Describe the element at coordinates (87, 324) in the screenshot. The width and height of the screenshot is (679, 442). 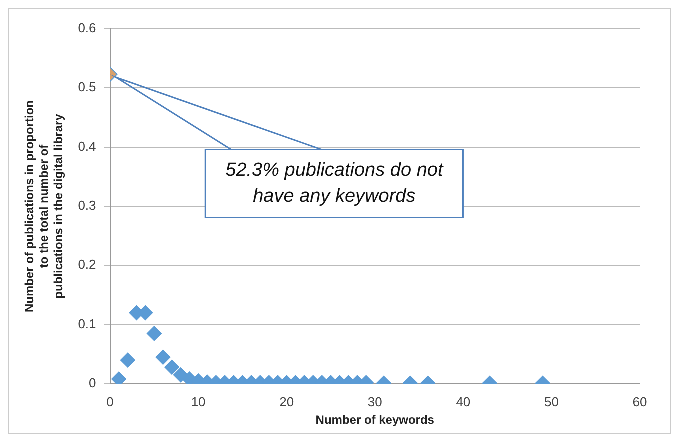
I see `y-tick-label: 0.1` at that location.